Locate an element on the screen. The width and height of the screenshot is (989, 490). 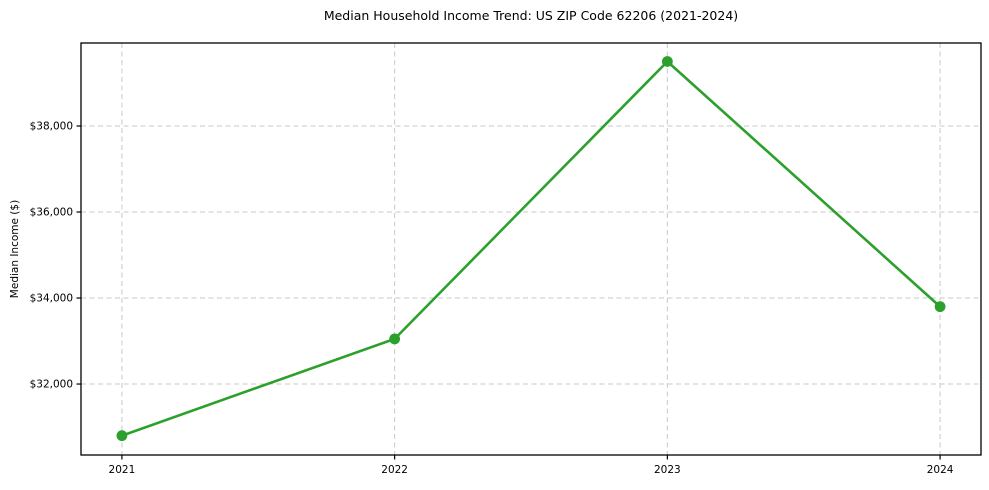
y-tick-label: $34,000 is located at coordinates (51, 299).